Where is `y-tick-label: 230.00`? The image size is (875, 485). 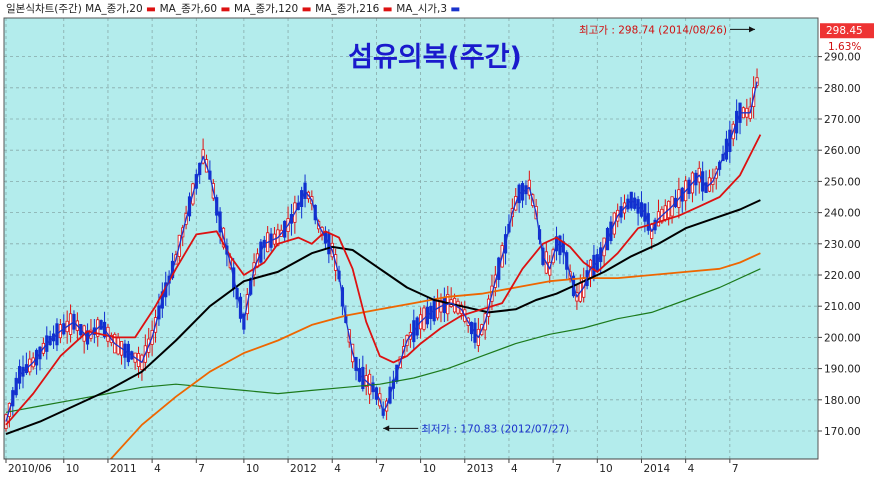
y-tick-label: 230.00 is located at coordinates (842, 245).